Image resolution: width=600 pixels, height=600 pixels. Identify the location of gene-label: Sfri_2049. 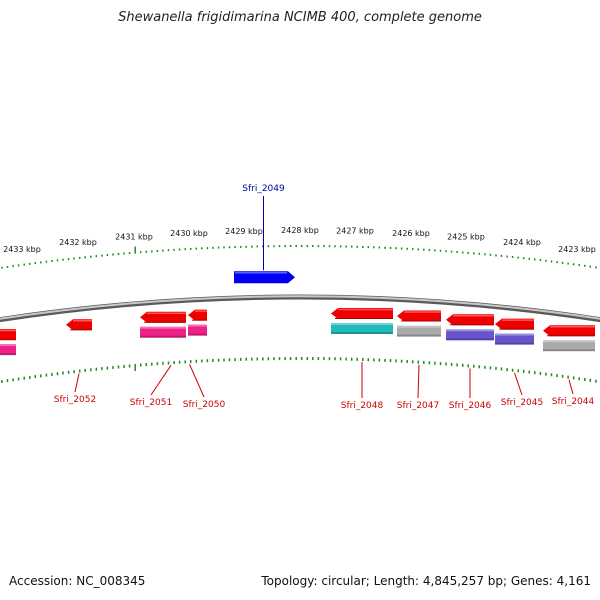
(263, 189).